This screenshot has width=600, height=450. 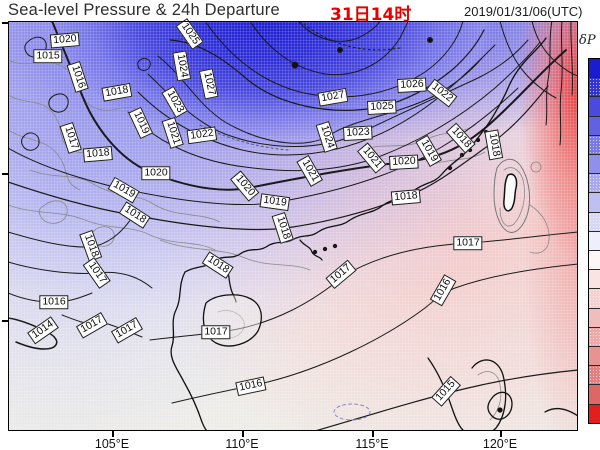 I want to click on forecast-time-badge: 31日14时, so click(x=371, y=15).